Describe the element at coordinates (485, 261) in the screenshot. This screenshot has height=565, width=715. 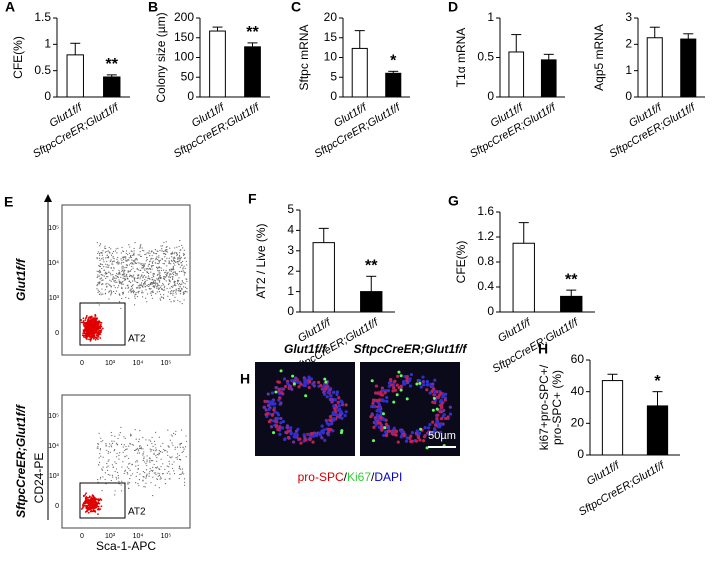
I see `y-tick-label: 0.8` at that location.